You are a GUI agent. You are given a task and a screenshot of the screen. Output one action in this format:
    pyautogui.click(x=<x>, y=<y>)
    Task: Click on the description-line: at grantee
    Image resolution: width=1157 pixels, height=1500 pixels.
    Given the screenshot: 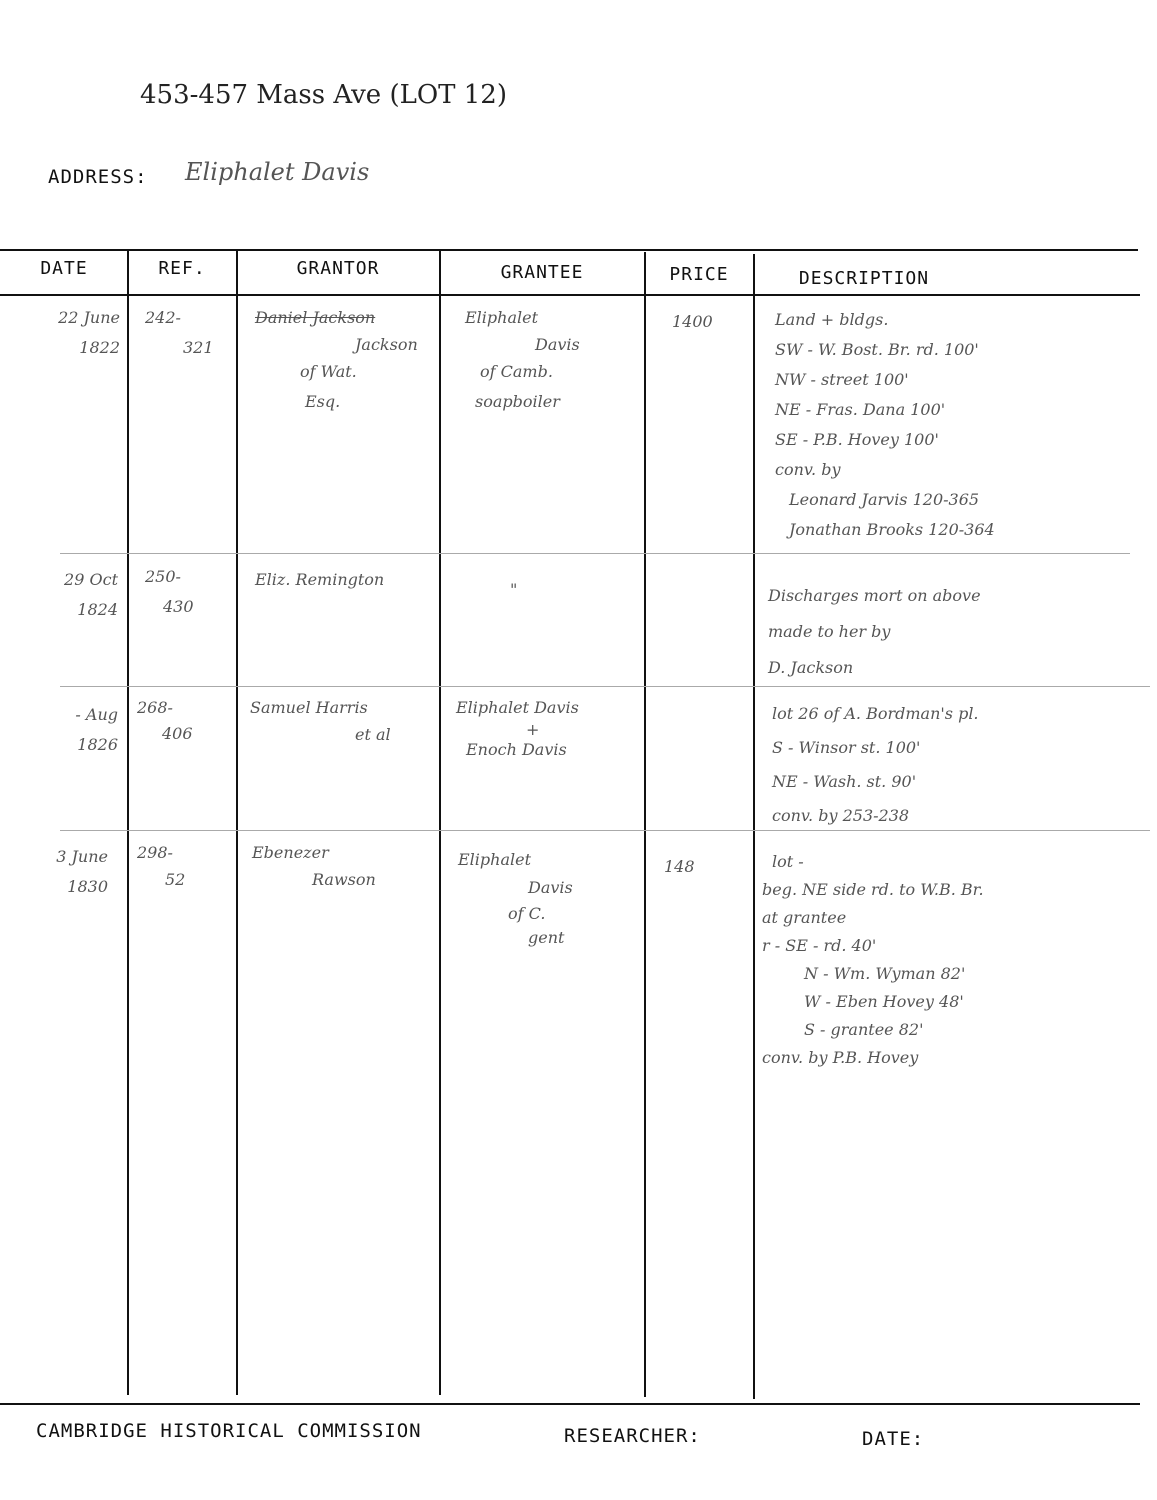 What is the action you would take?
    pyautogui.click(x=804, y=917)
    